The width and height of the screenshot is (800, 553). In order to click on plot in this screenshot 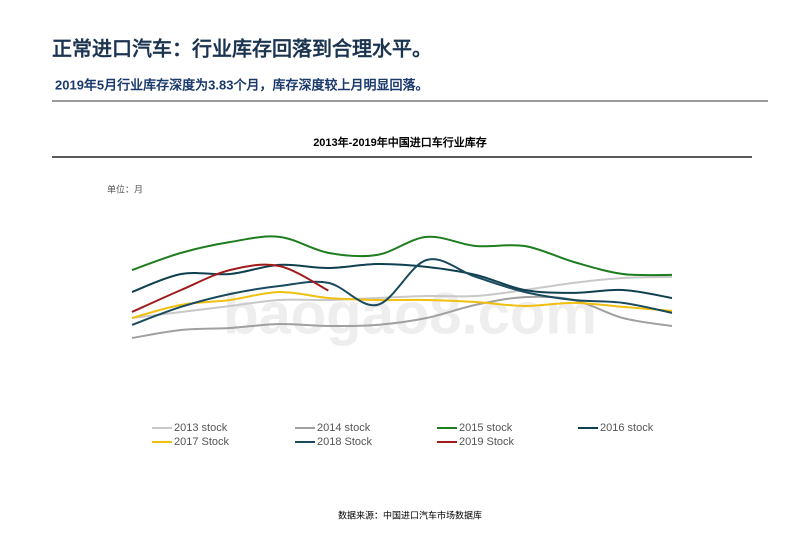, I will do `click(402, 287)`.